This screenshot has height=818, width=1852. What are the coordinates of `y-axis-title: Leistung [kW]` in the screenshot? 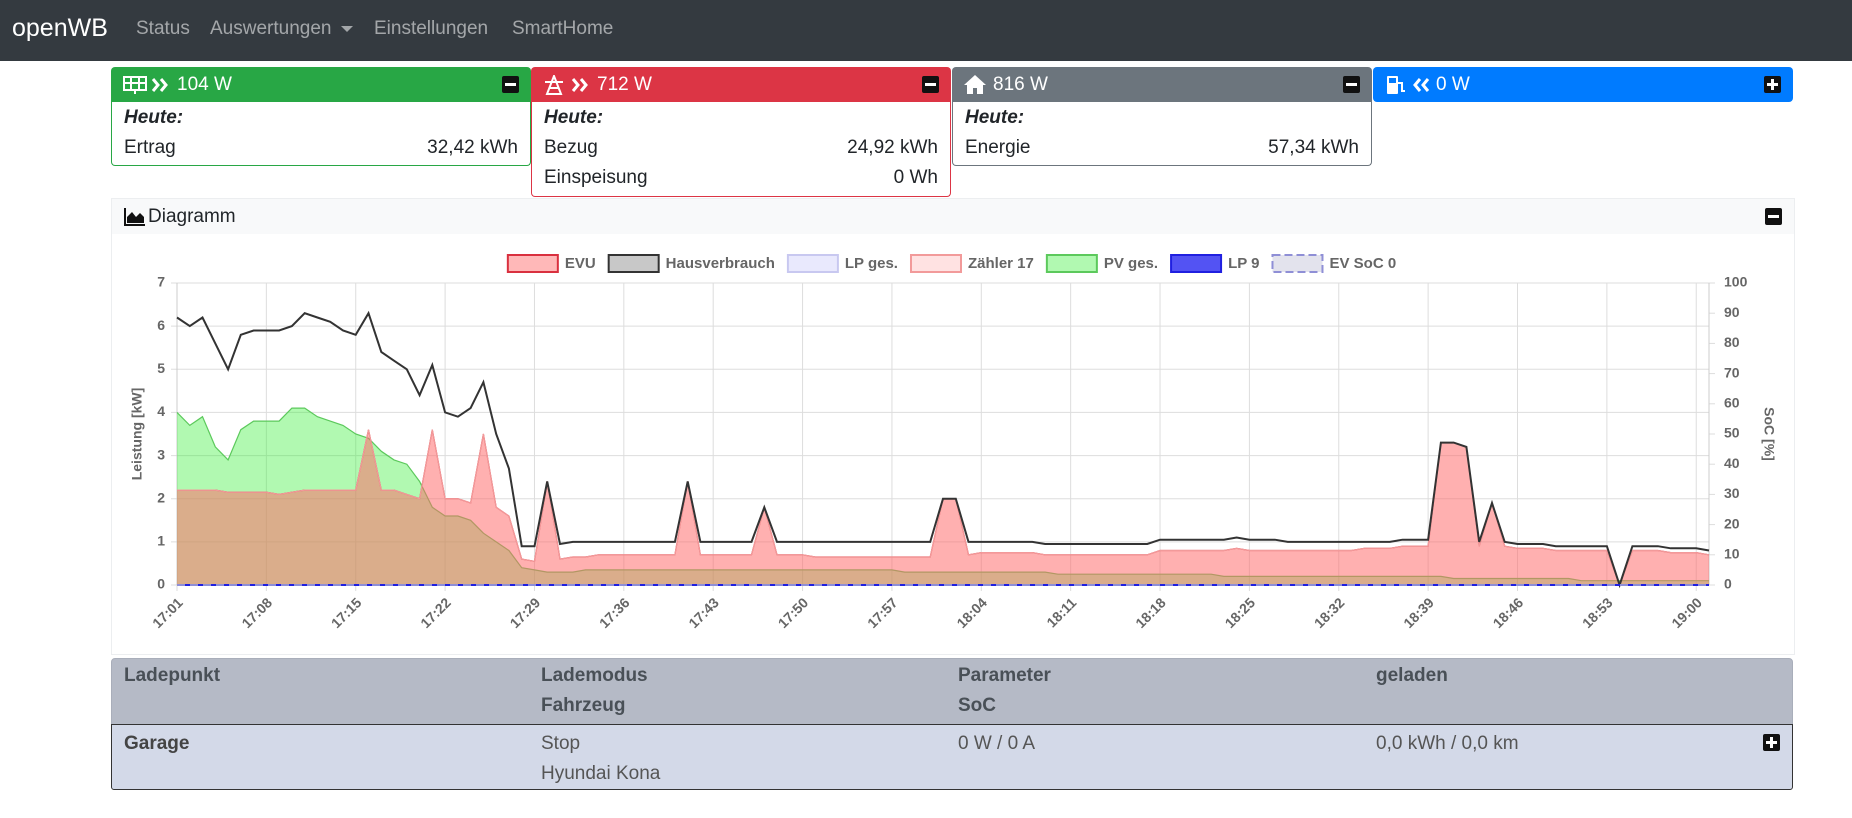 It's located at (137, 434).